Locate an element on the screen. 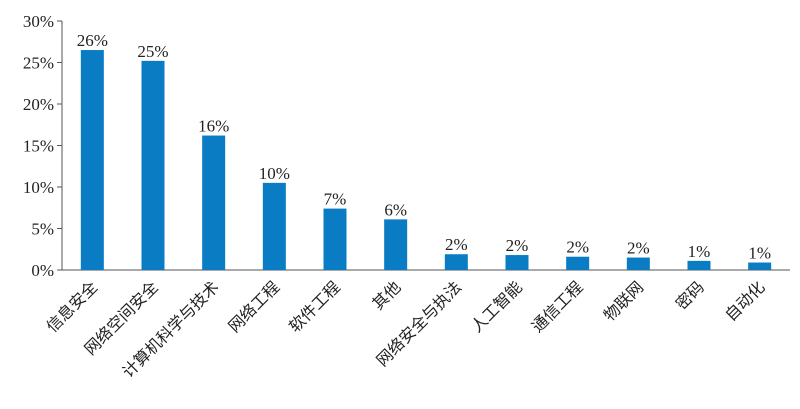 This screenshot has height=409, width=800. y-tick-label: 10% is located at coordinates (38, 187).